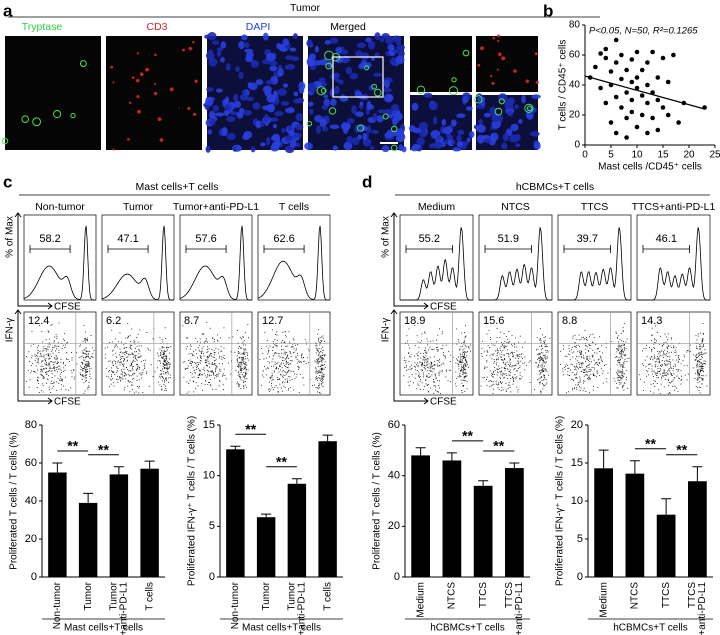  Describe the element at coordinates (138, 97) in the screenshot. I see `cd3-cell` at that location.